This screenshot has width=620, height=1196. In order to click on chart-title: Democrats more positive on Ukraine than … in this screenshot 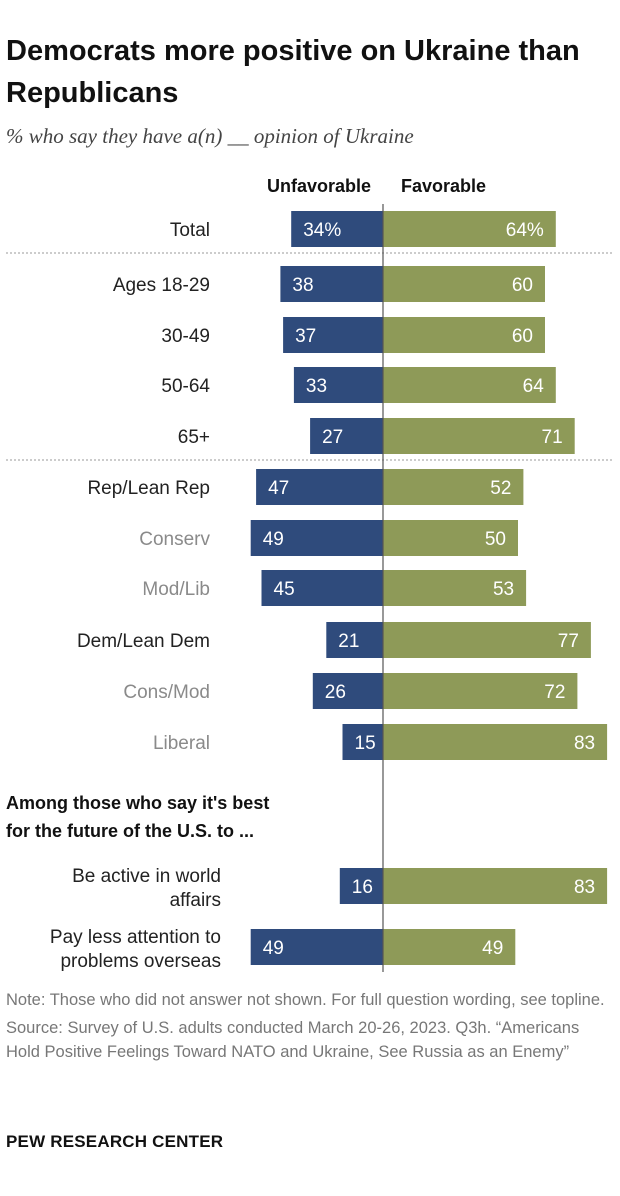, I will do `click(293, 72)`.